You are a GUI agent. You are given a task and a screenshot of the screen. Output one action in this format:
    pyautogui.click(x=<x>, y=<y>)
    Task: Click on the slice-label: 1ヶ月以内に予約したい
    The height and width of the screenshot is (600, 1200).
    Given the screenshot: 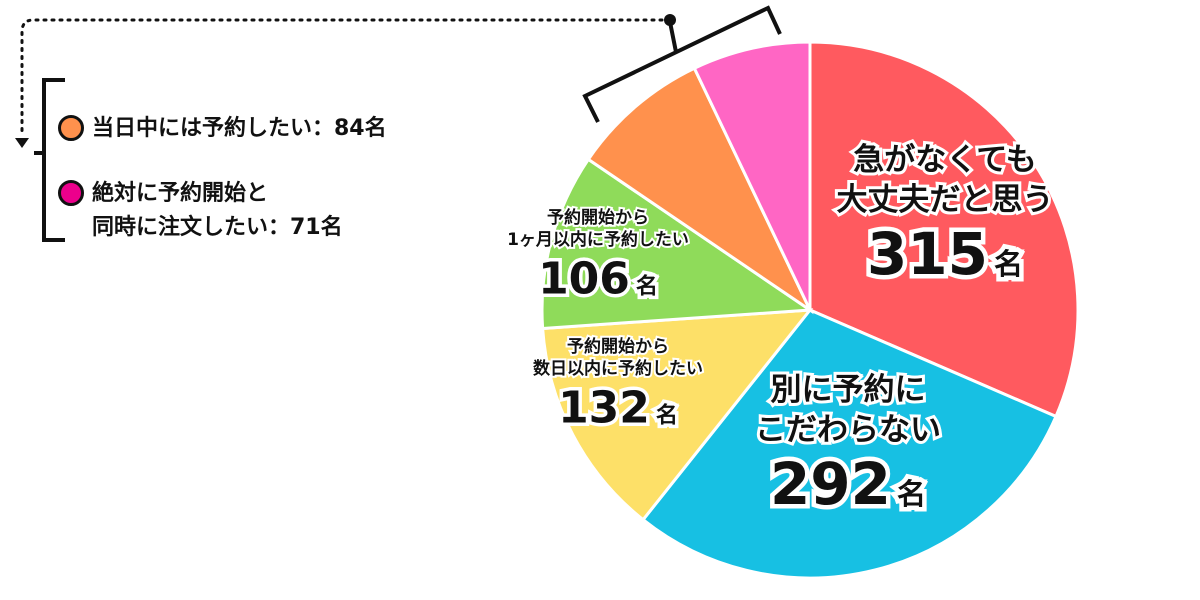 What is the action you would take?
    pyautogui.click(x=598, y=239)
    